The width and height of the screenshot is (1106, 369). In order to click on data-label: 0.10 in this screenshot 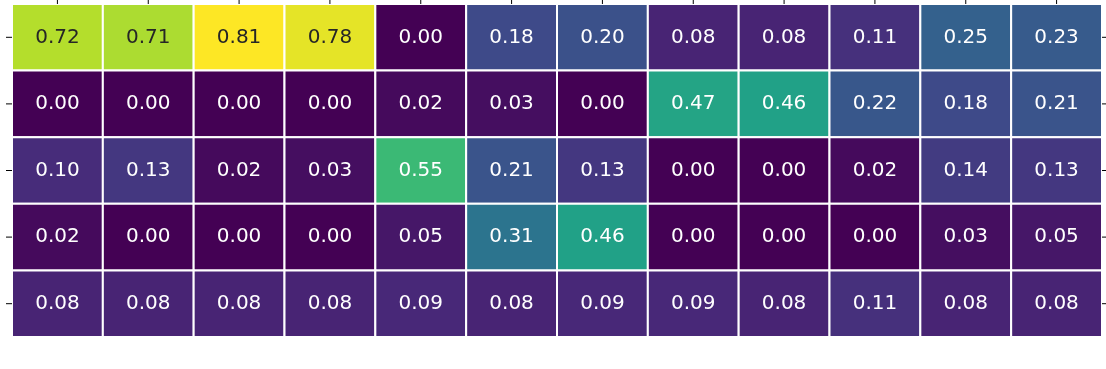, I will do `click(57, 168)`.